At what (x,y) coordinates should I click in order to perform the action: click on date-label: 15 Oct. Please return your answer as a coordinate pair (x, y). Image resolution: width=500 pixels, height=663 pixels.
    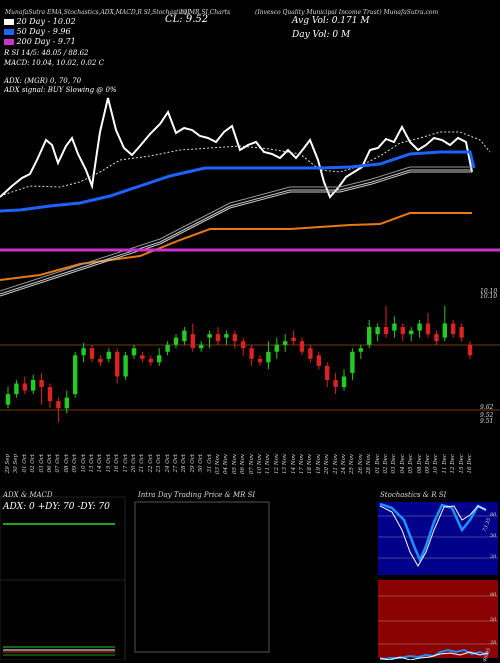
    Looking at the image, I should click on (108, 463).